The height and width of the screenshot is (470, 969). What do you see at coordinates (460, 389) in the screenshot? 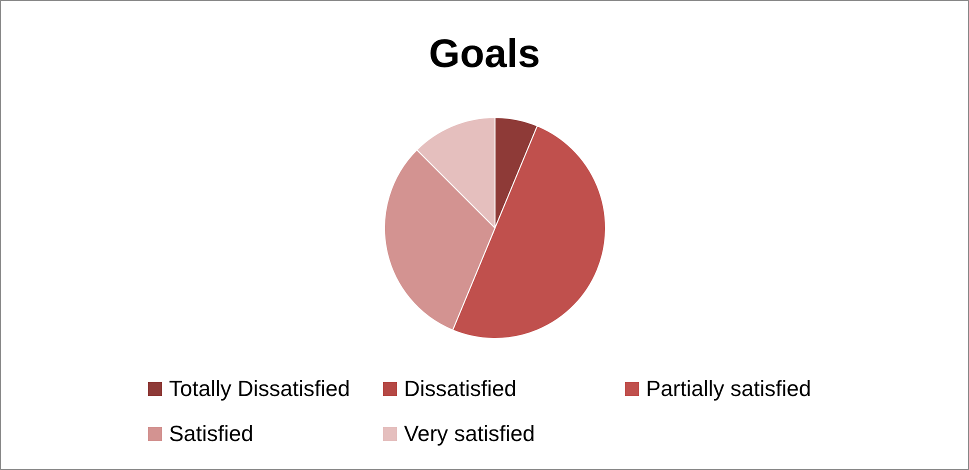
I see `legend-label: Dissatisfied` at bounding box center [460, 389].